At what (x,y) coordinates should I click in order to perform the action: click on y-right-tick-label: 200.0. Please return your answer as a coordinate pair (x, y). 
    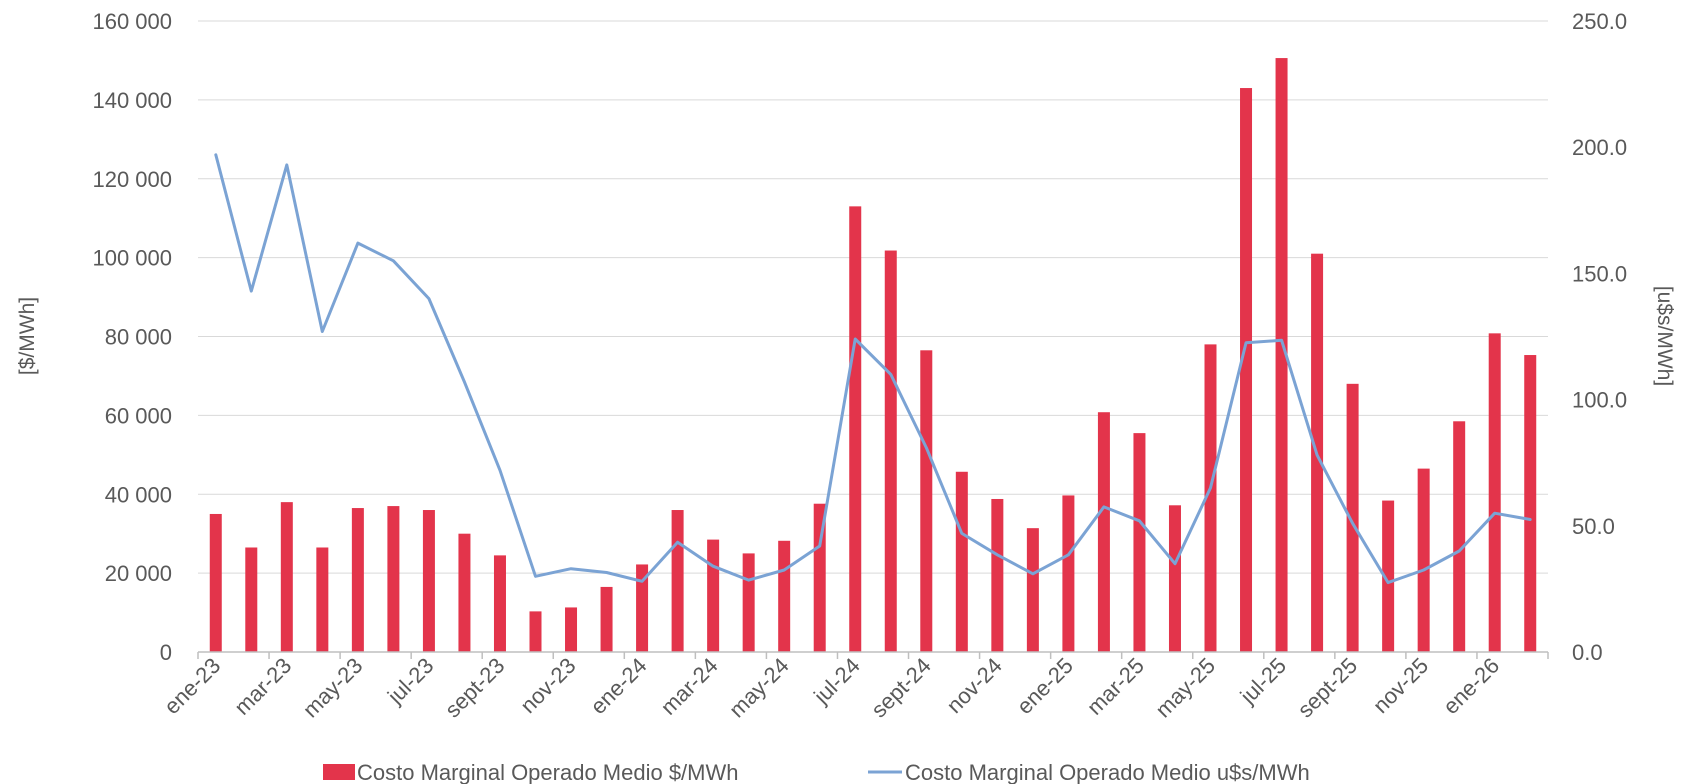
    Looking at the image, I should click on (1599, 147).